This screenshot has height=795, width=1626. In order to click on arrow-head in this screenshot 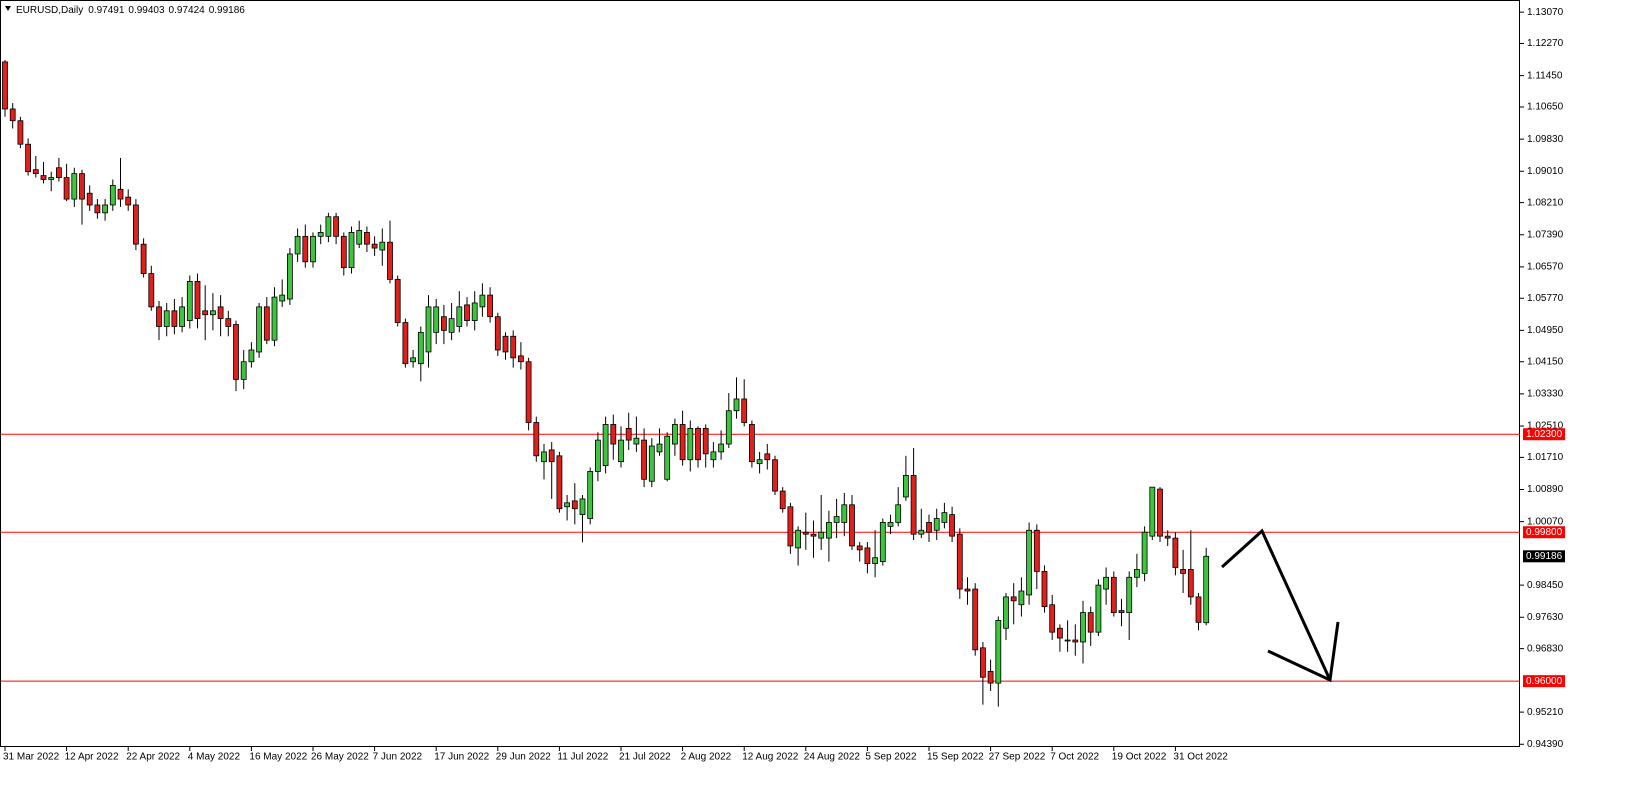, I will do `click(1303, 652)`.